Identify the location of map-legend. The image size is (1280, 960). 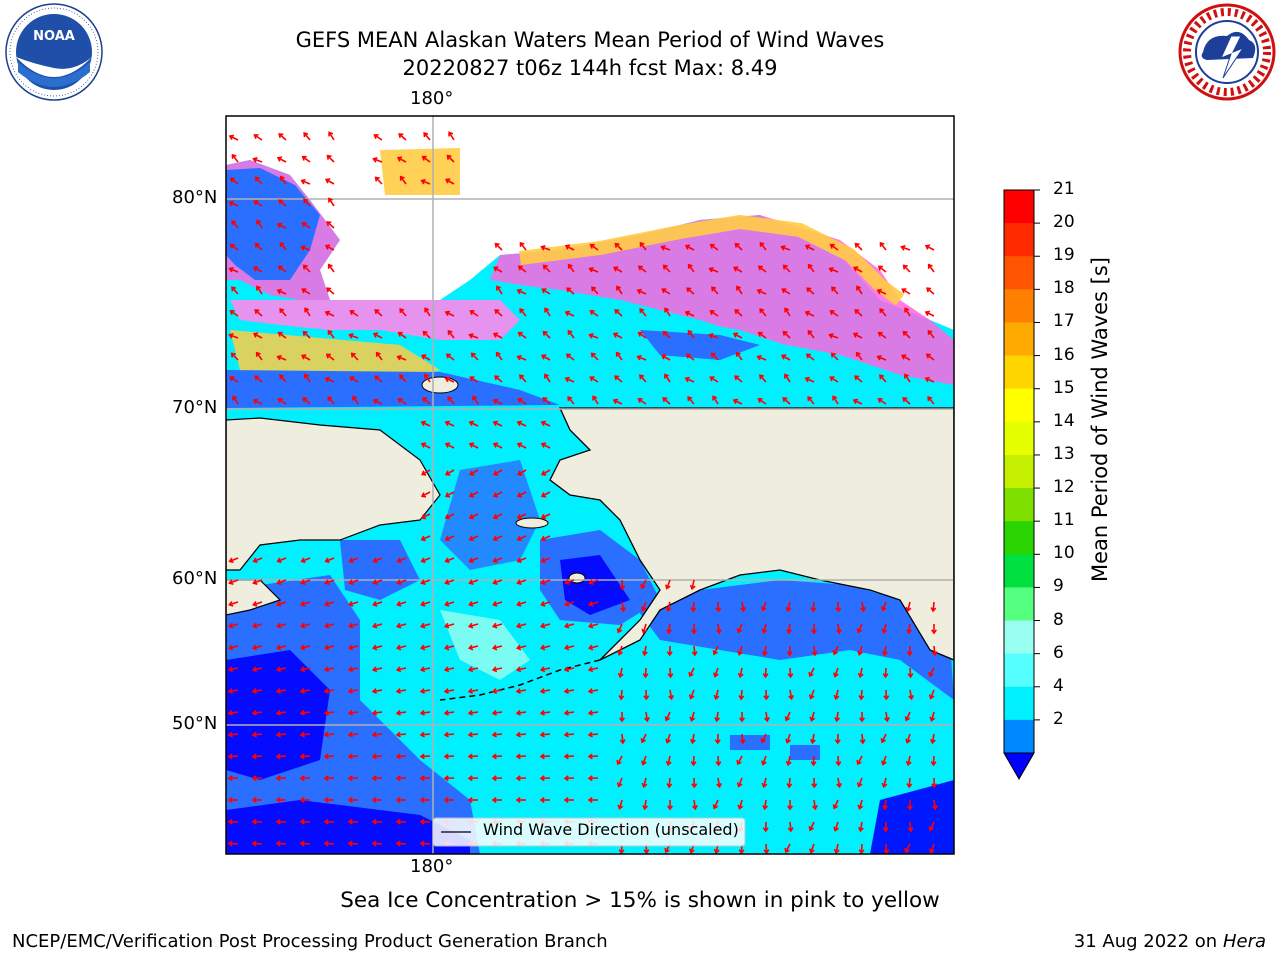
(589, 832).